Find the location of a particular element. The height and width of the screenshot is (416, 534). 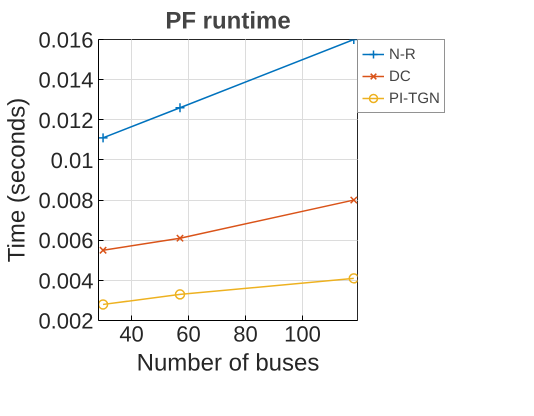

x-tick-label: 100 is located at coordinates (302, 334).